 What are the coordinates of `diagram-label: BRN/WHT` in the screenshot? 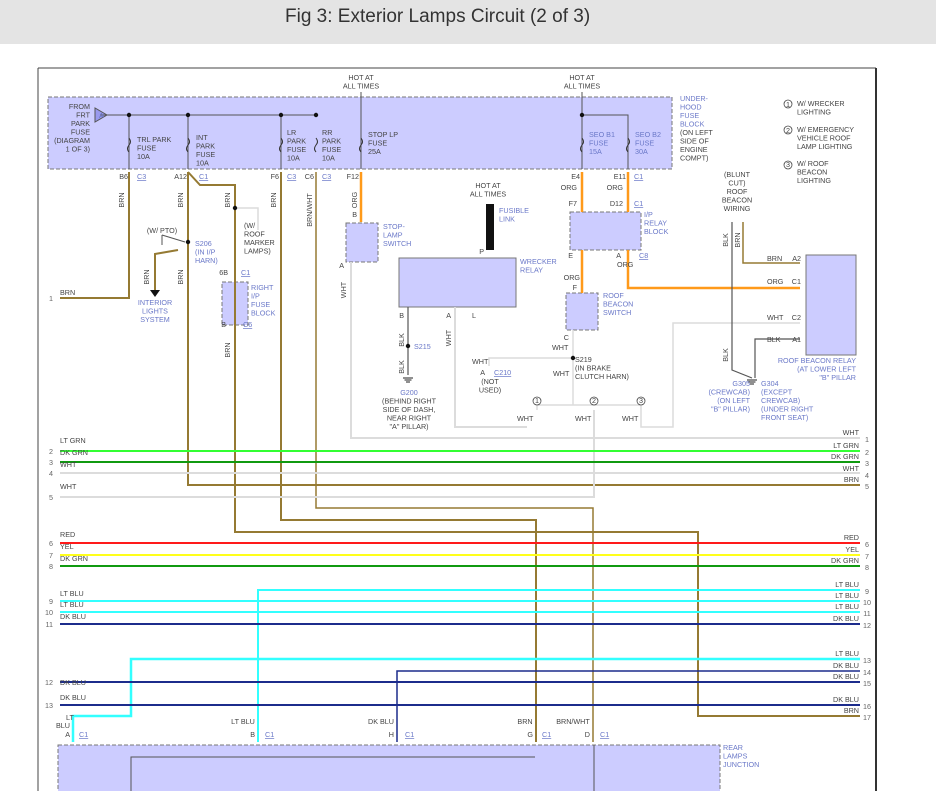 It's located at (573, 721).